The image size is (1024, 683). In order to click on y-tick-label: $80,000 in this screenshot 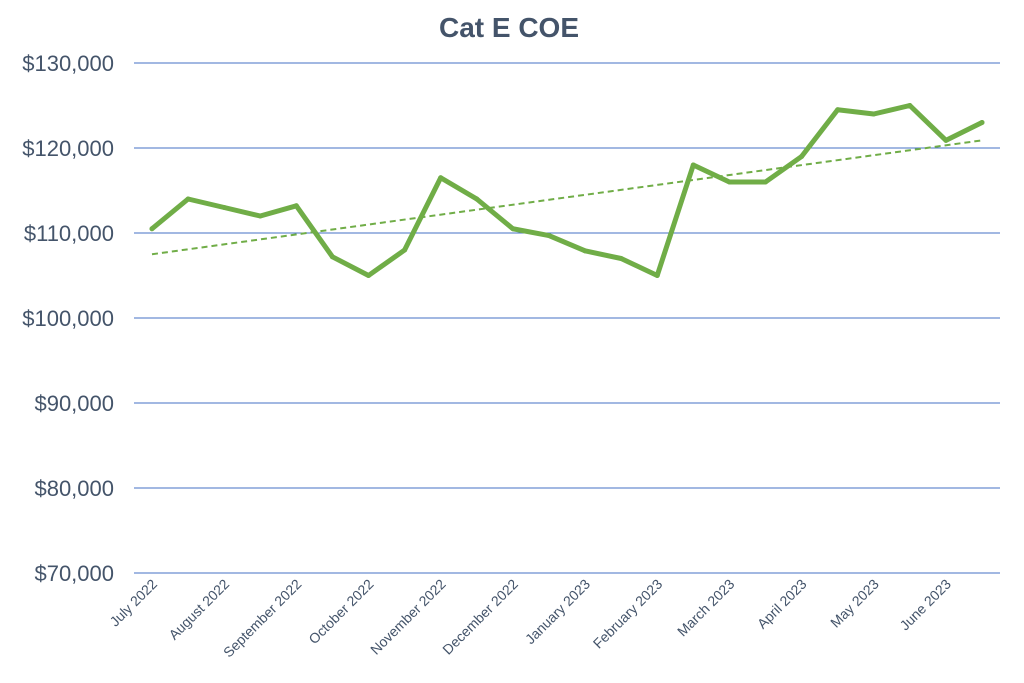, I will do `click(74, 488)`.